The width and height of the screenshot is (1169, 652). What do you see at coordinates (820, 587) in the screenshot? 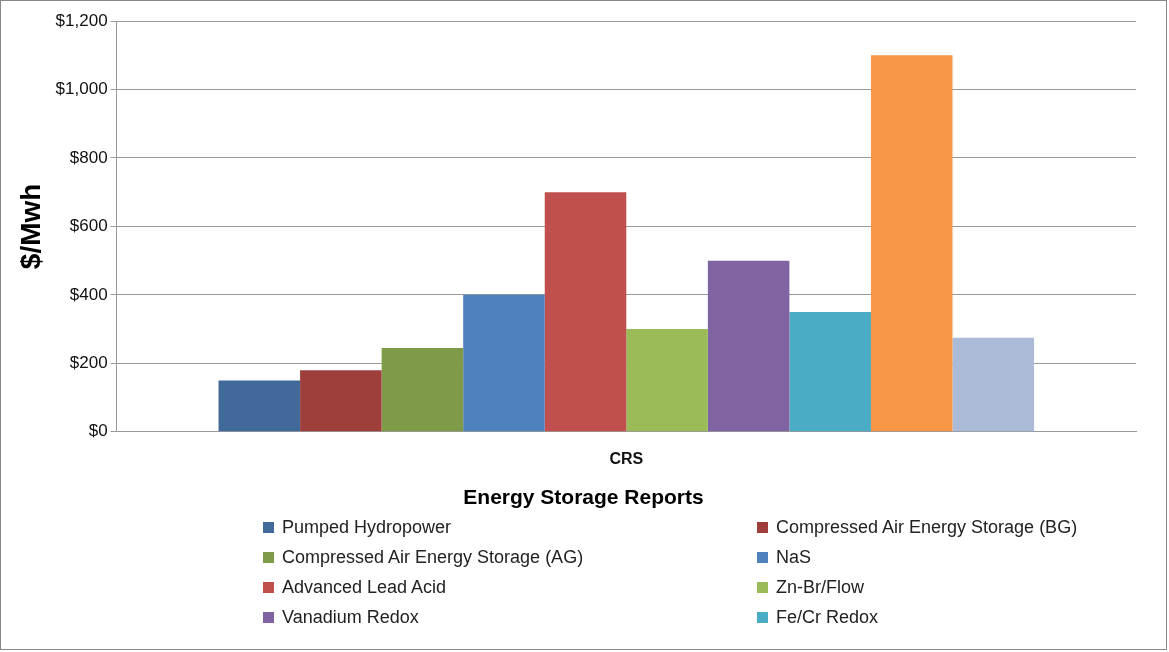
I see `legend-label: Zn-Br/Flow` at bounding box center [820, 587].